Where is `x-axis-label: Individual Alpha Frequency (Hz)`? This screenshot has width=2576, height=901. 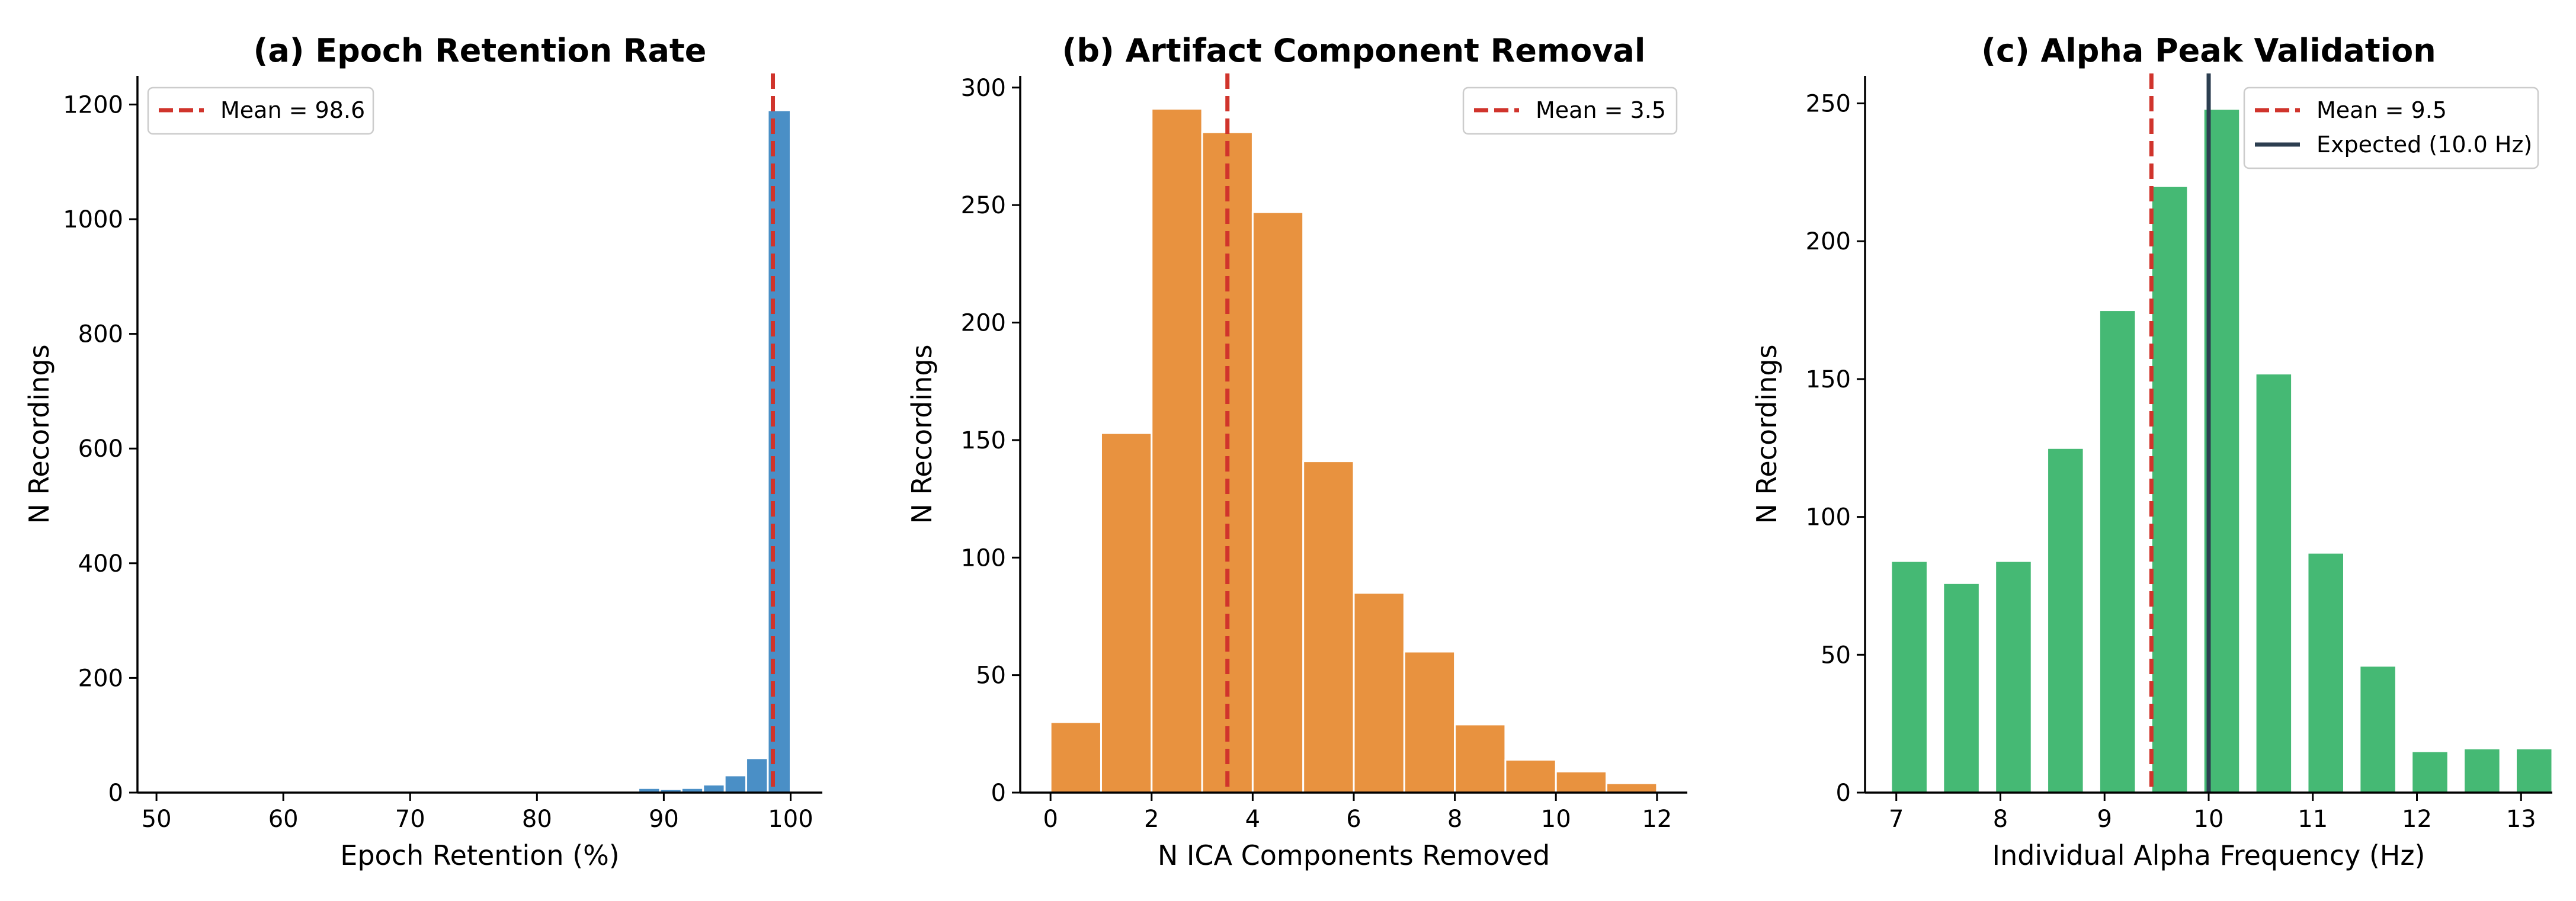
x-axis-label: Individual Alpha Frequency (Hz) is located at coordinates (2209, 855).